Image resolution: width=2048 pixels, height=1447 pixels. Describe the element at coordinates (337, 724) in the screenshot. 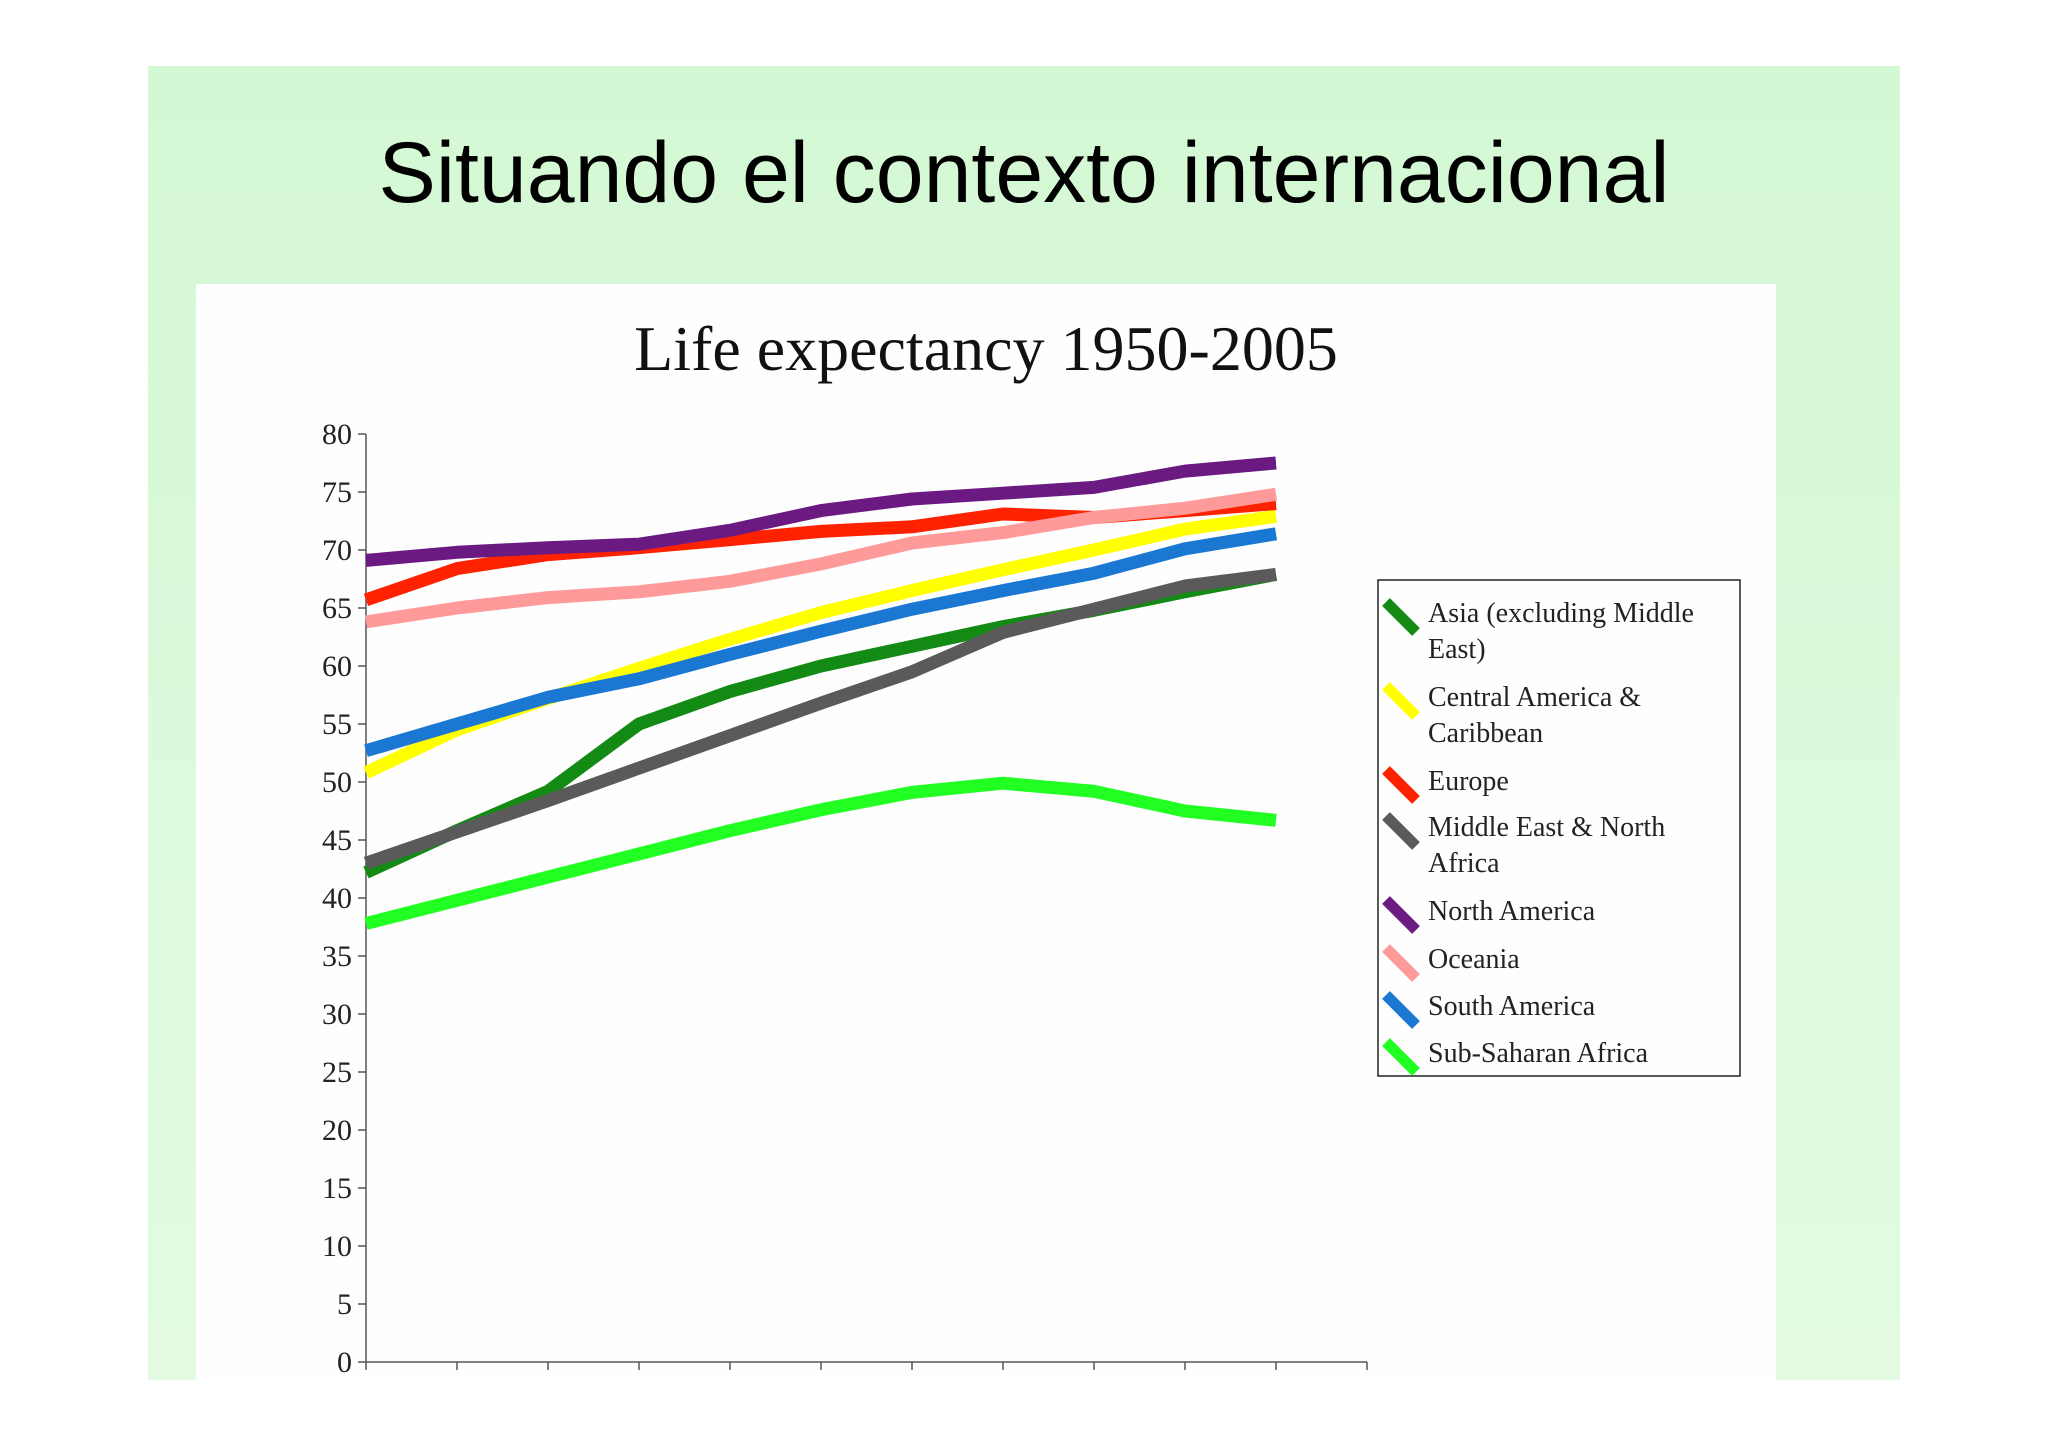

I see `y-tick-label: 55` at that location.